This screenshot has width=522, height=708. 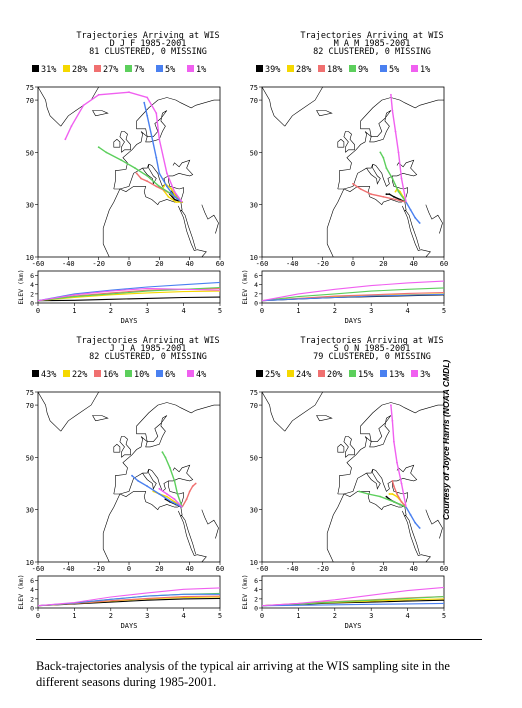 I want to click on map-xtick-label: 40, so click(x=189, y=264).